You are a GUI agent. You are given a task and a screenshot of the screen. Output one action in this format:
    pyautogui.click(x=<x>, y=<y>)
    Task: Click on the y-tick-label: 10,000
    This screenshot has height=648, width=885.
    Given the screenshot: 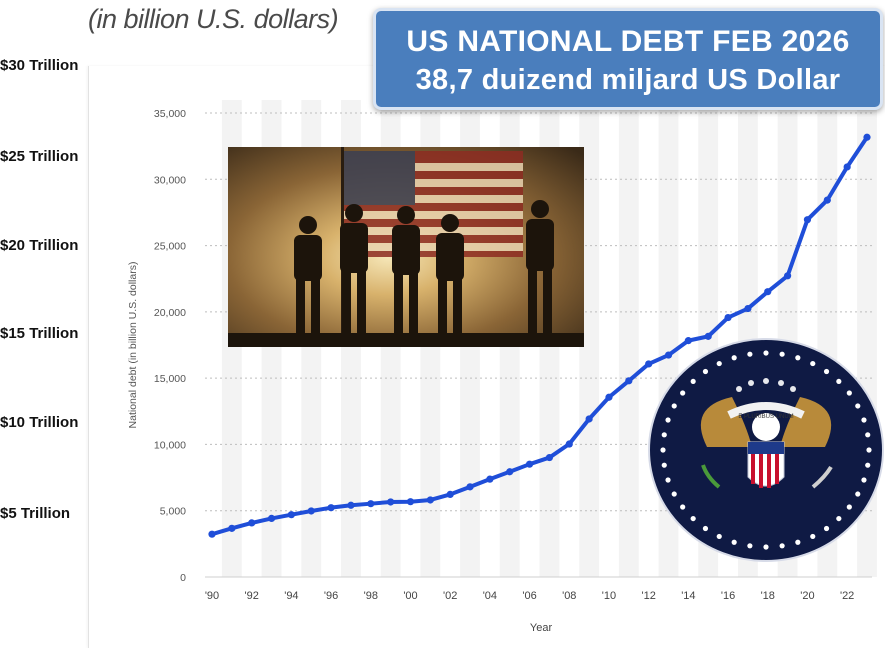 What is the action you would take?
    pyautogui.click(x=170, y=445)
    